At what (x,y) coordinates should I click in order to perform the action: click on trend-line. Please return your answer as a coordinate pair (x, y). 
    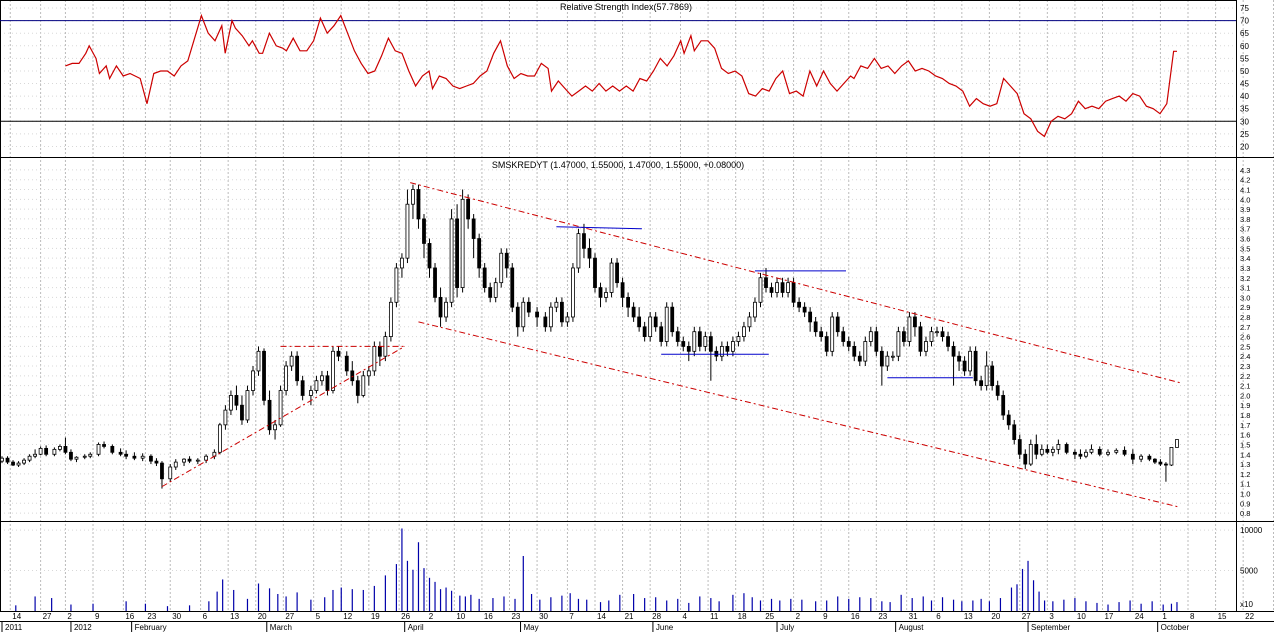
    Looking at the image, I should click on (283, 416).